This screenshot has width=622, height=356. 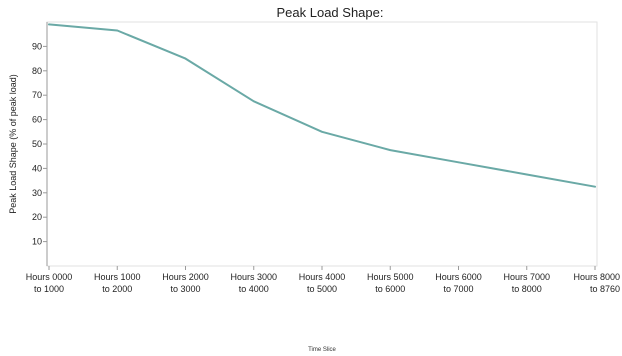 What do you see at coordinates (117, 283) in the screenshot?
I see `x-tick-label: Hours 1000 to 2000` at bounding box center [117, 283].